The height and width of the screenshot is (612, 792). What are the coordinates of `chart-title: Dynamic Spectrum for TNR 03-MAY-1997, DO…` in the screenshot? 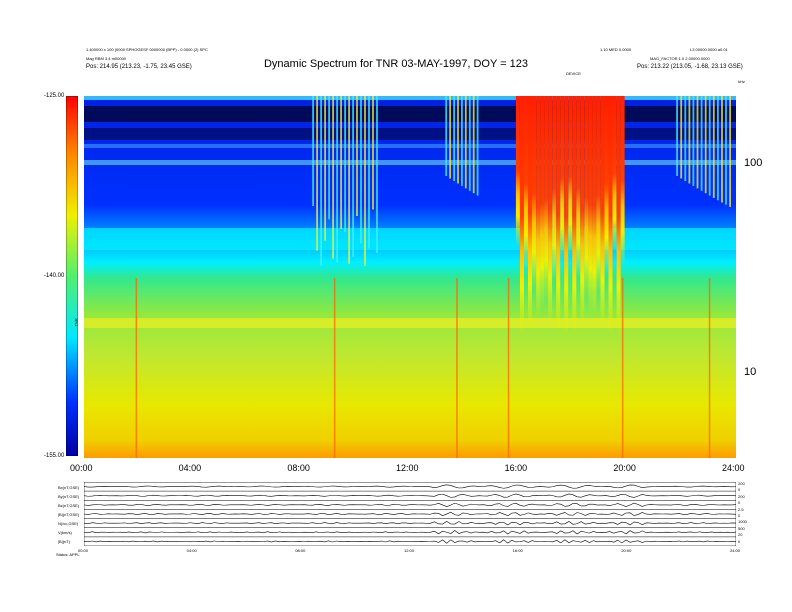 It's located at (395, 64).